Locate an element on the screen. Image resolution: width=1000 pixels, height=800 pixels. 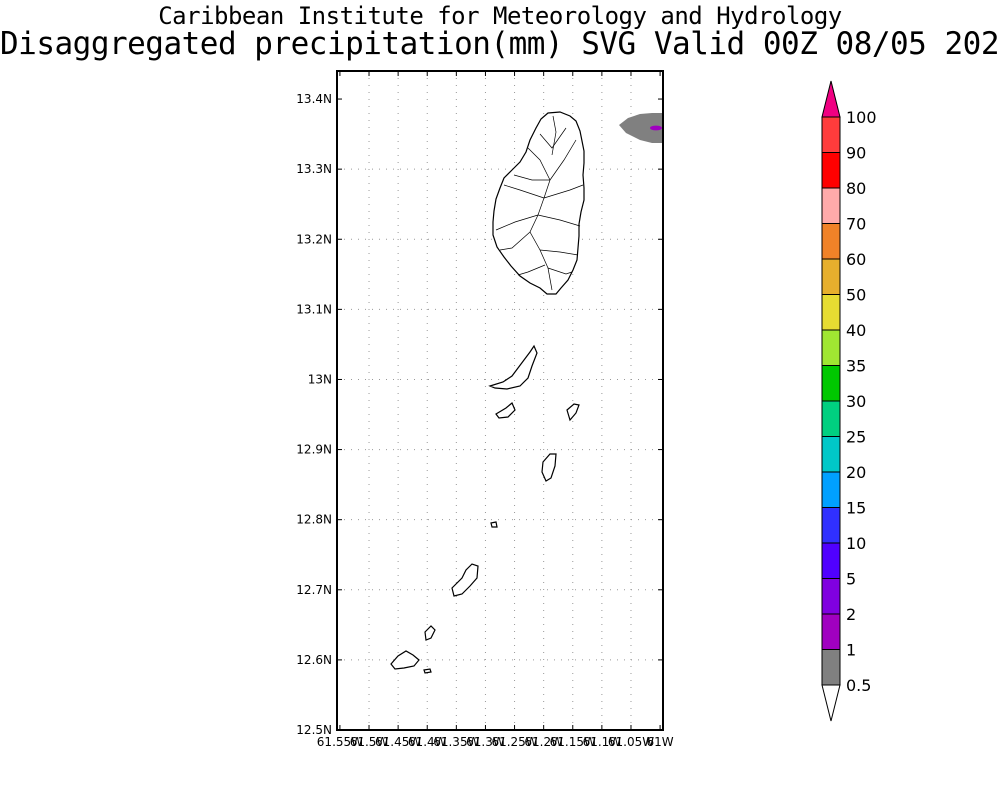
lat-tick-label: 13.1N is located at coordinates (314, 309).